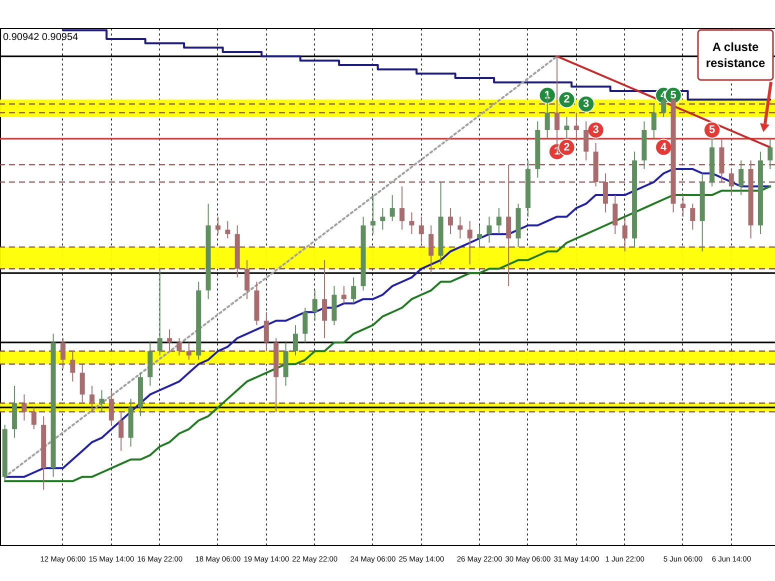 The width and height of the screenshot is (775, 581). I want to click on text: 0.90942 0.90954, so click(41, 37).